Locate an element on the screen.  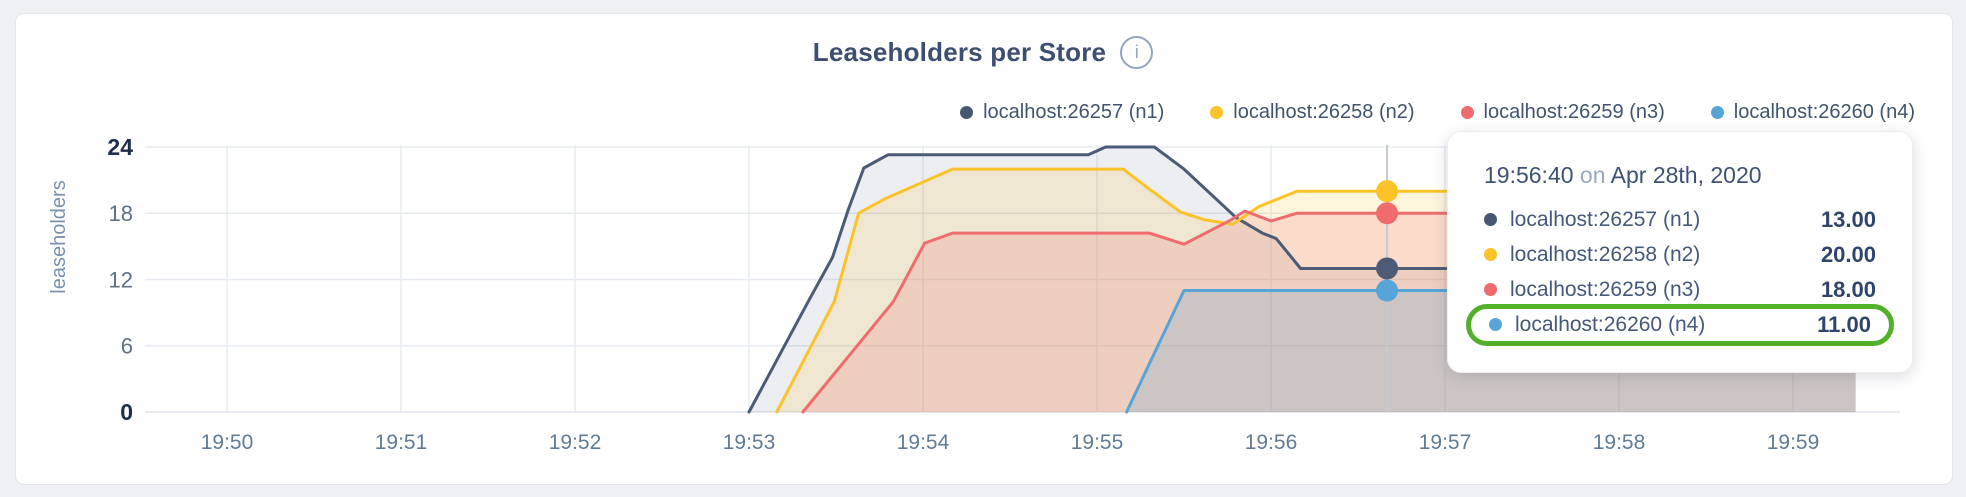
tooltip-conjunction: on is located at coordinates (1592, 175).